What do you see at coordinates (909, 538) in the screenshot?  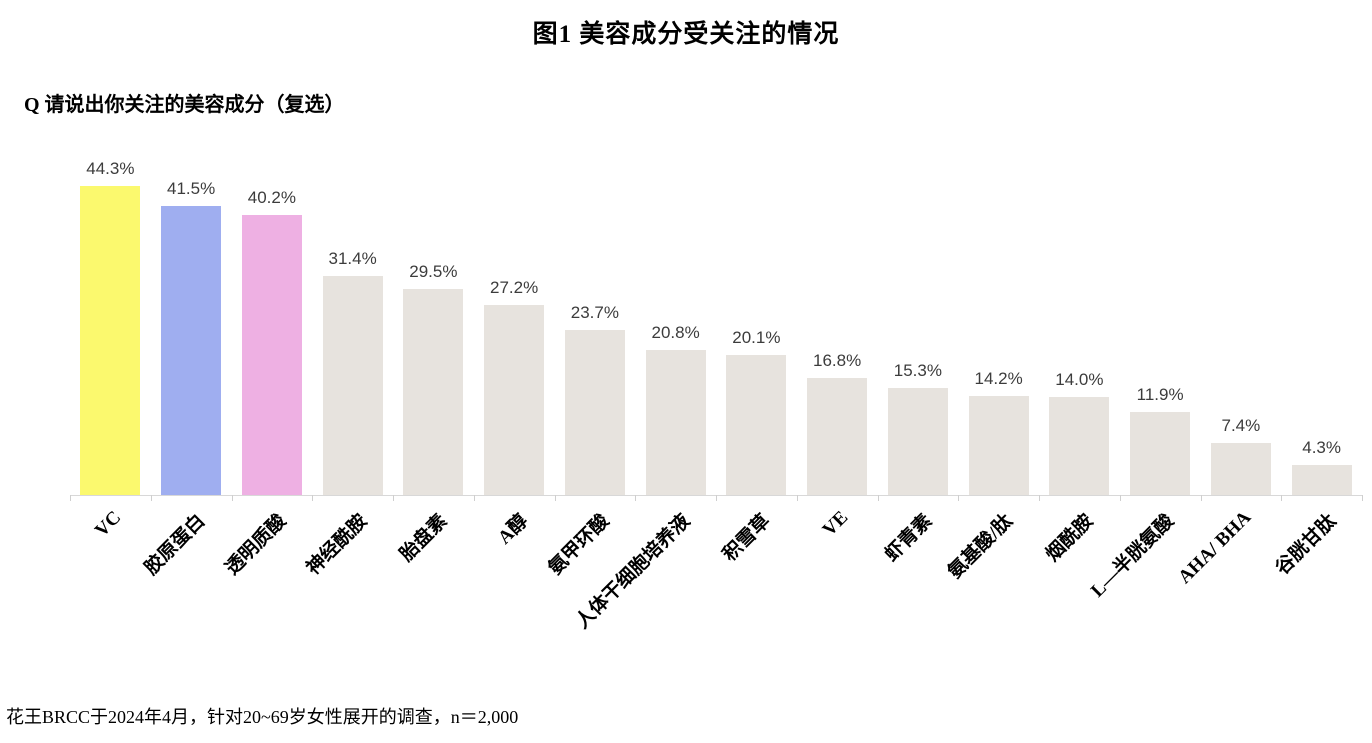 I see `category-label: 虾青素` at bounding box center [909, 538].